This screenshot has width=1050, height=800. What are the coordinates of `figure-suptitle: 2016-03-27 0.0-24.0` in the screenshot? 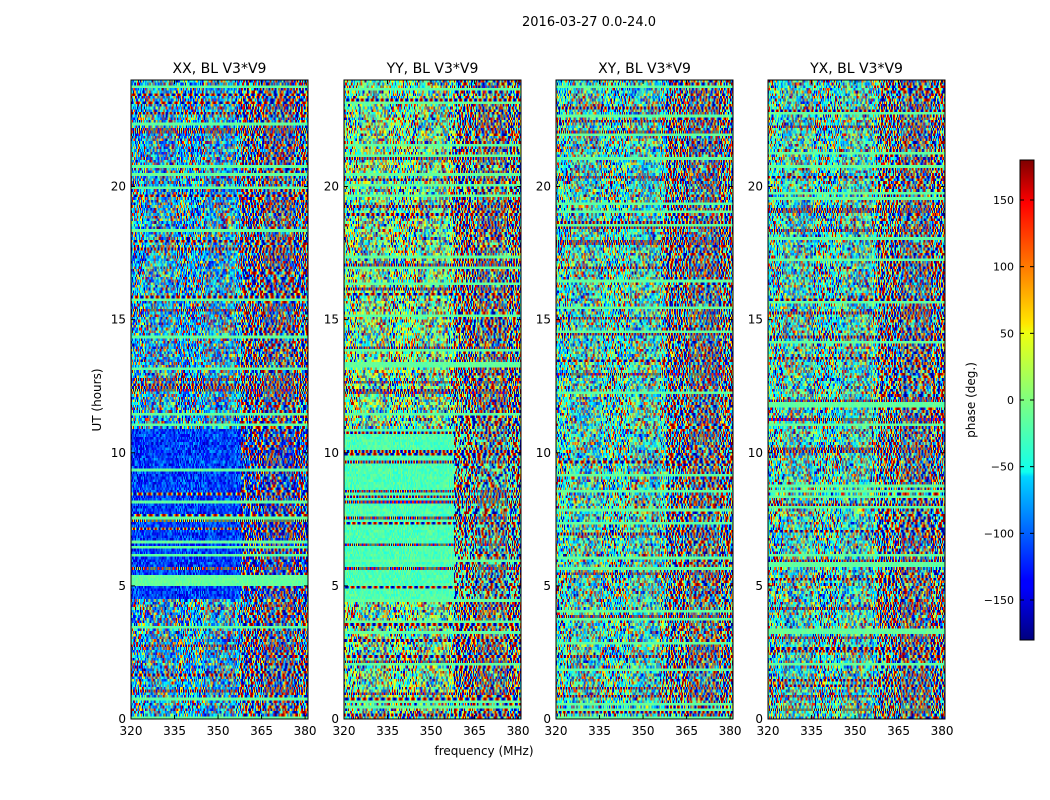 It's located at (589, 22).